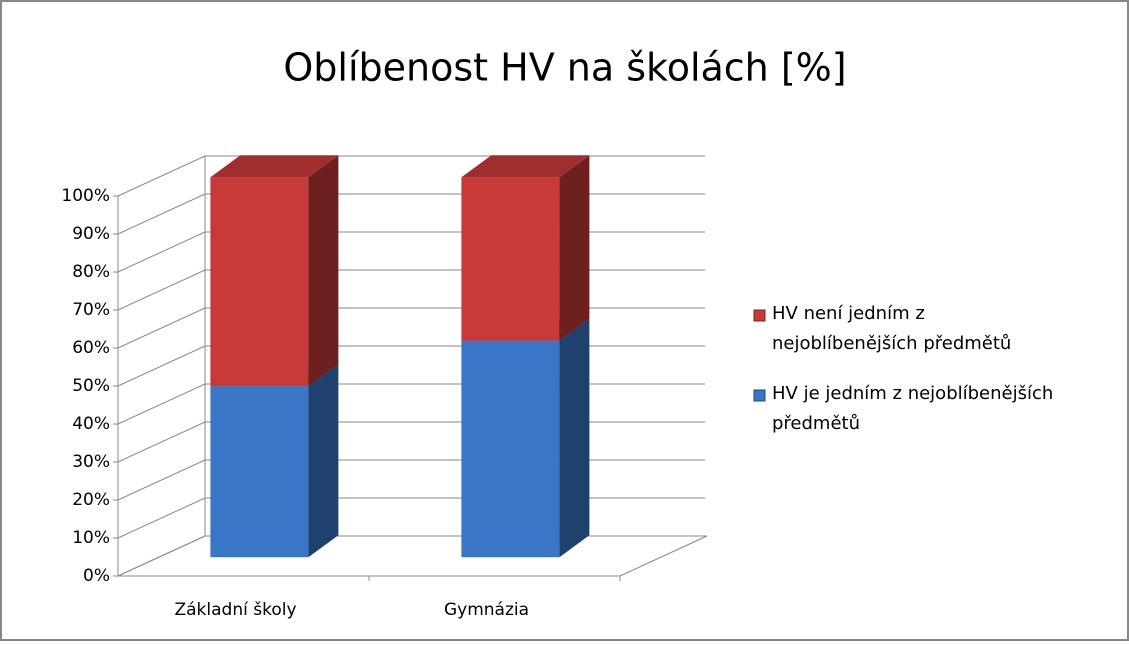 This screenshot has height=645, width=1129. I want to click on chart-title: Oblíbenost HV na školách [%], so click(564, 68).